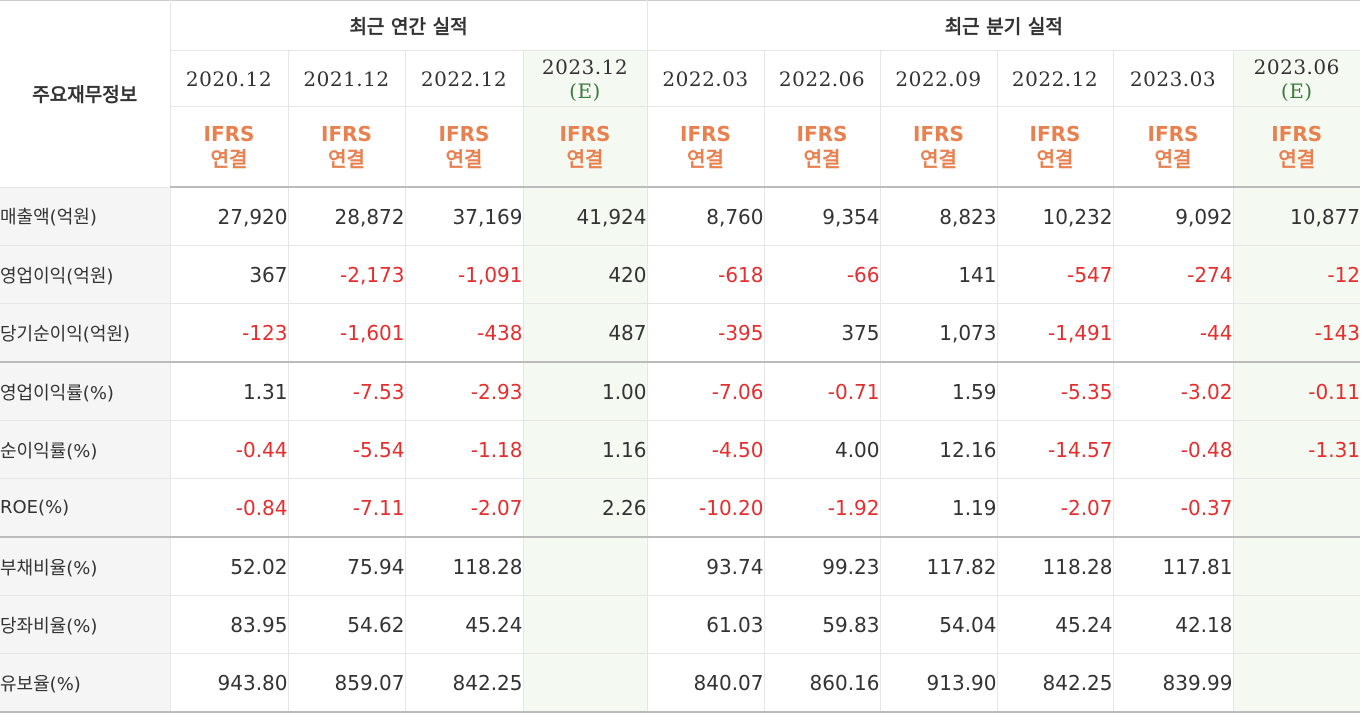 Image resolution: width=1362 pixels, height=714 pixels. What do you see at coordinates (1296, 449) in the screenshot?
I see `value-cell: -1.31` at bounding box center [1296, 449].